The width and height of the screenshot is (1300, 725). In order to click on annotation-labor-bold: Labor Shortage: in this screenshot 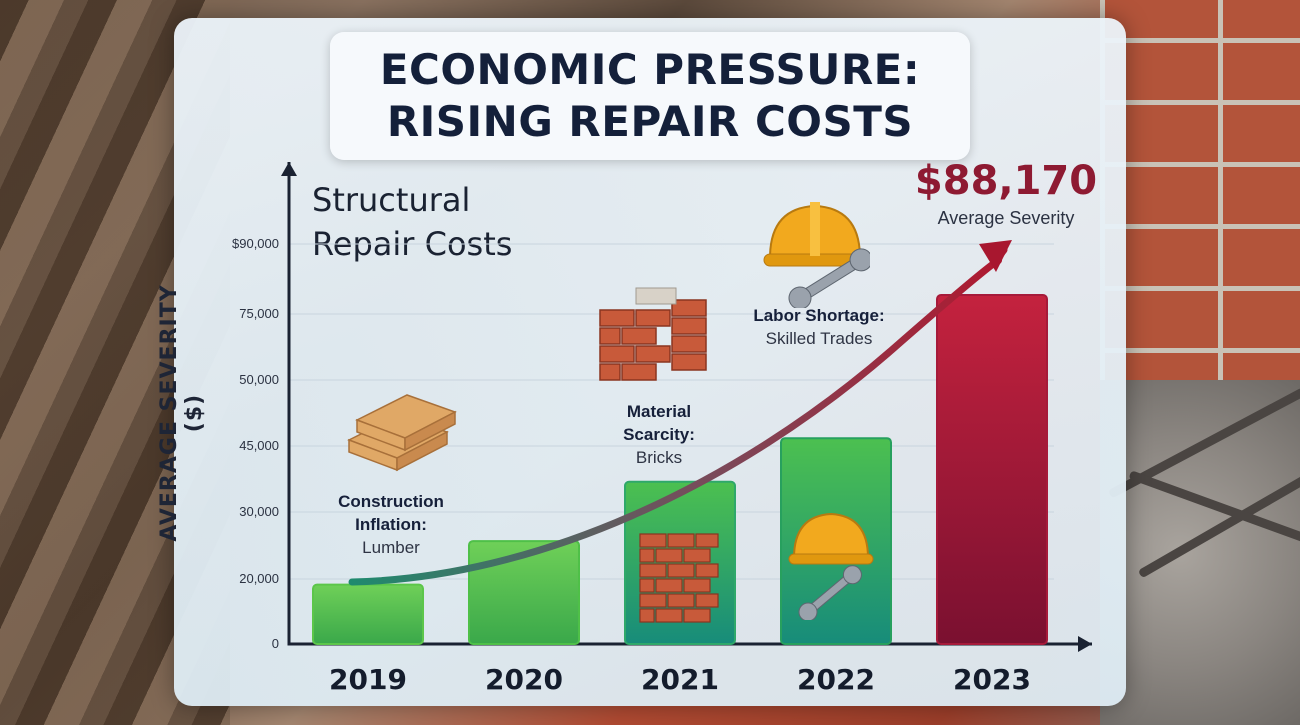, I will do `click(819, 315)`.